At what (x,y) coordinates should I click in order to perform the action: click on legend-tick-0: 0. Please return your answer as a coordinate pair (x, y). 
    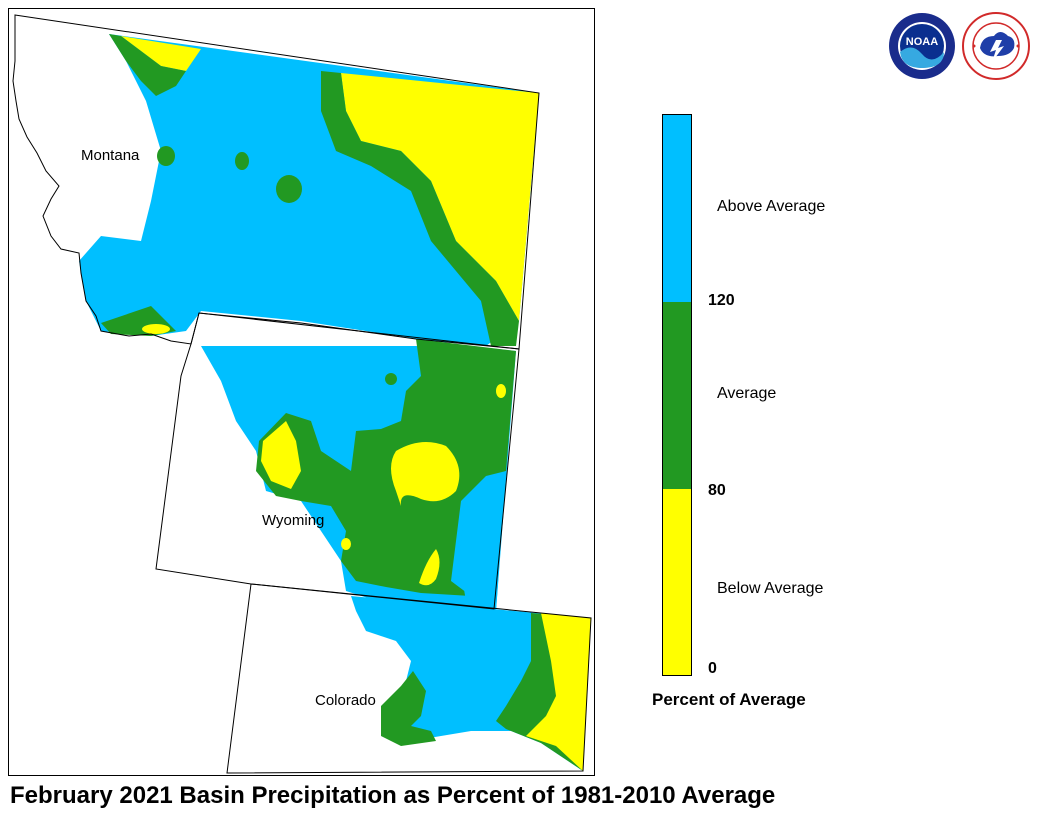
    Looking at the image, I should click on (712, 668).